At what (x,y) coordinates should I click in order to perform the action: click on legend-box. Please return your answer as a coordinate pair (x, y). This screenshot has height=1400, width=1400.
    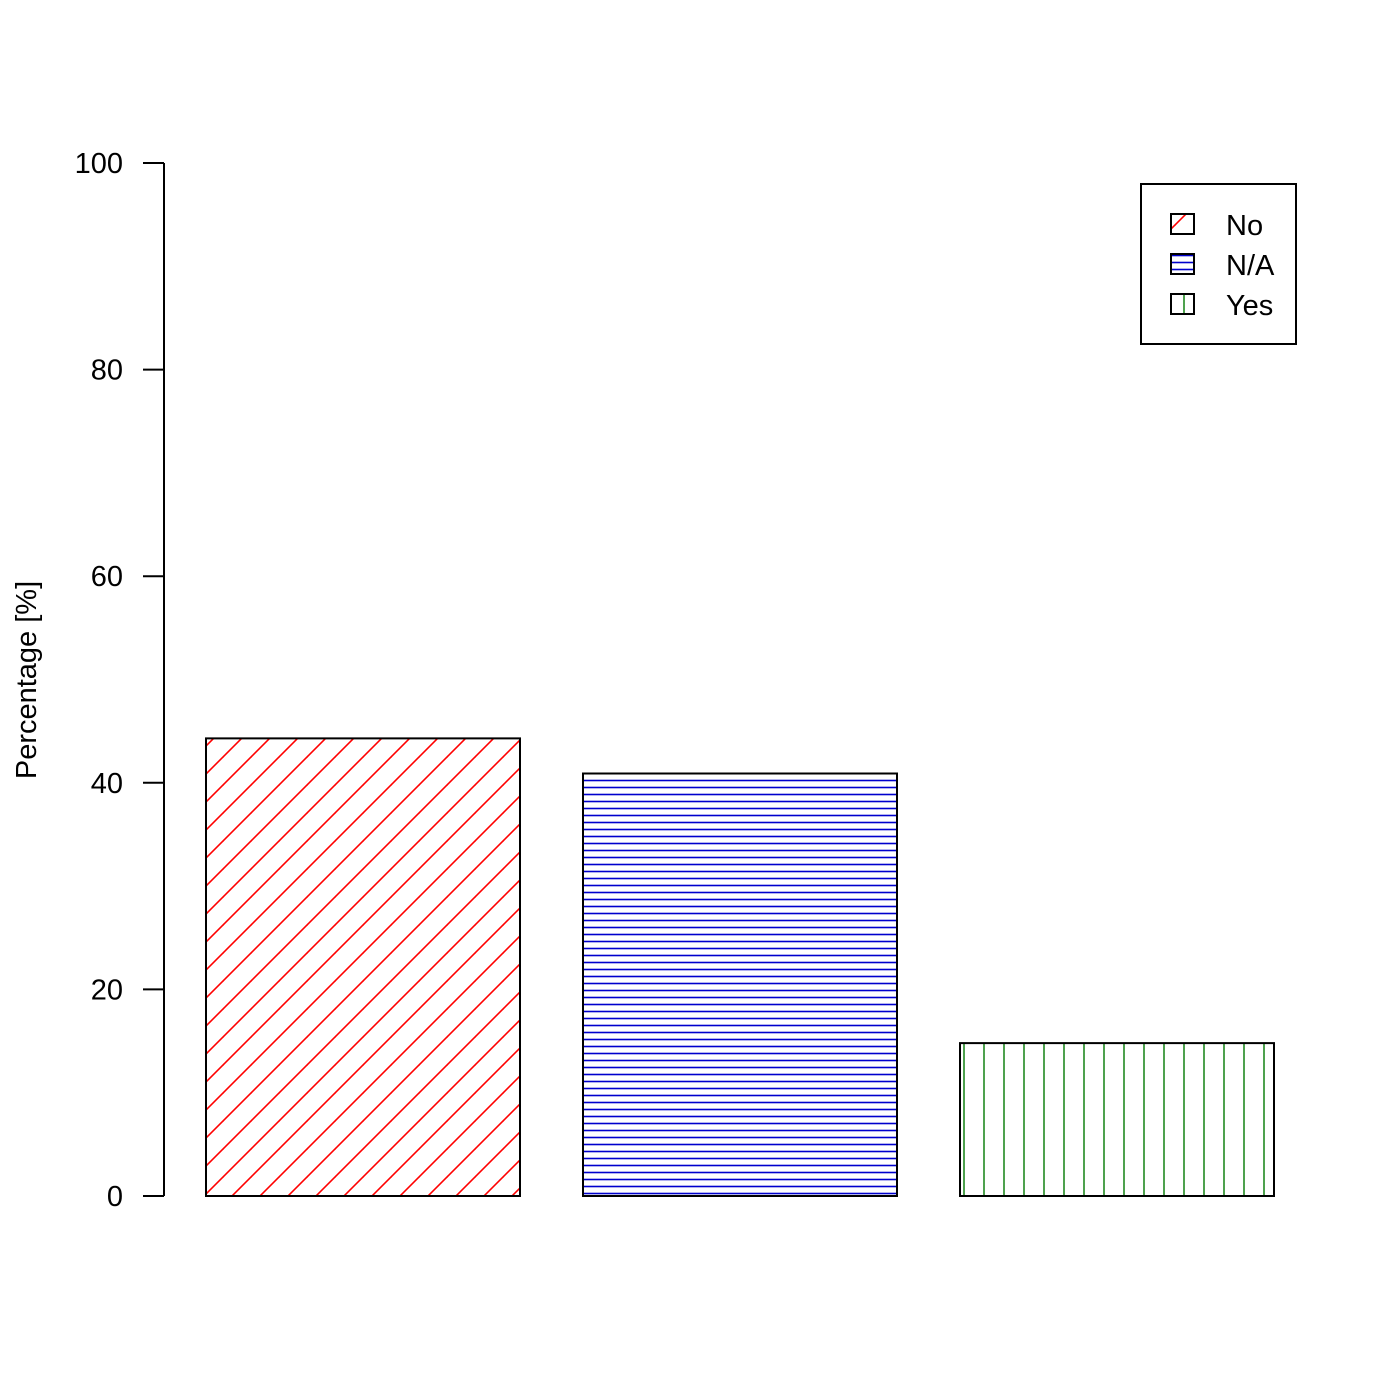
    Looking at the image, I should click on (1218, 264).